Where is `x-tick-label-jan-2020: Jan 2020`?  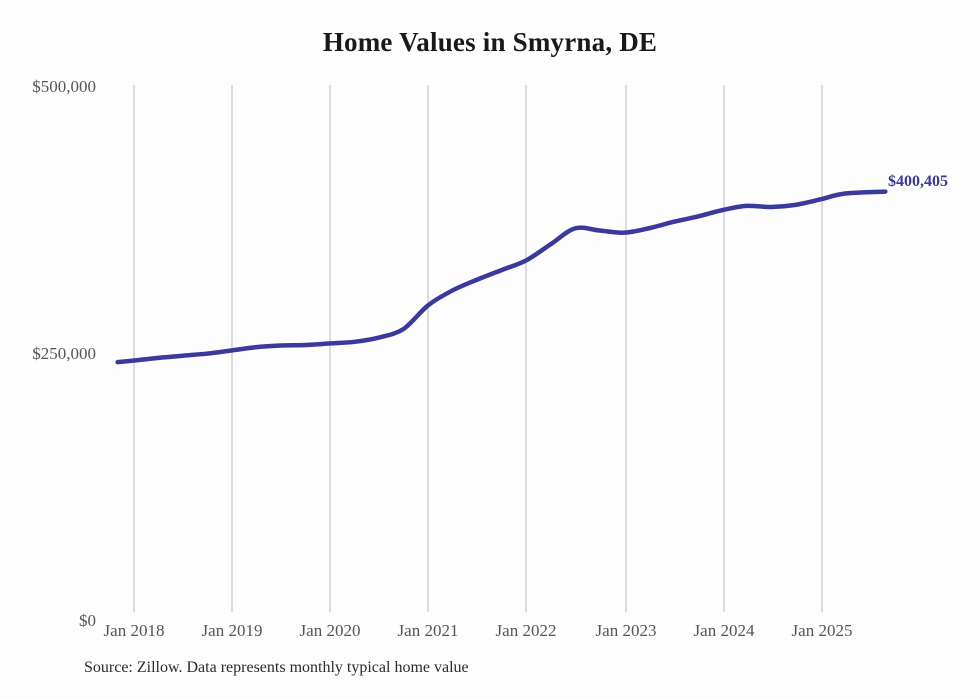 x-tick-label-jan-2020: Jan 2020 is located at coordinates (330, 630).